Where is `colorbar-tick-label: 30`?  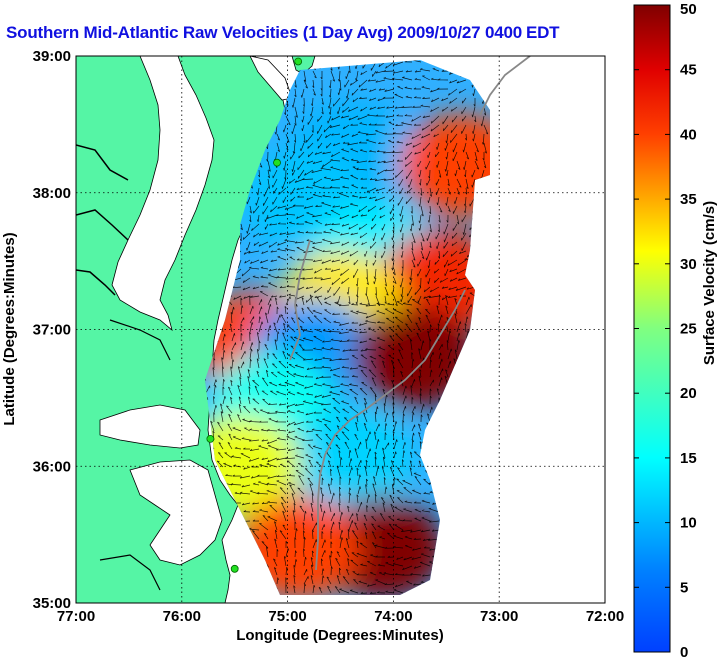
colorbar-tick-label: 30 is located at coordinates (688, 264).